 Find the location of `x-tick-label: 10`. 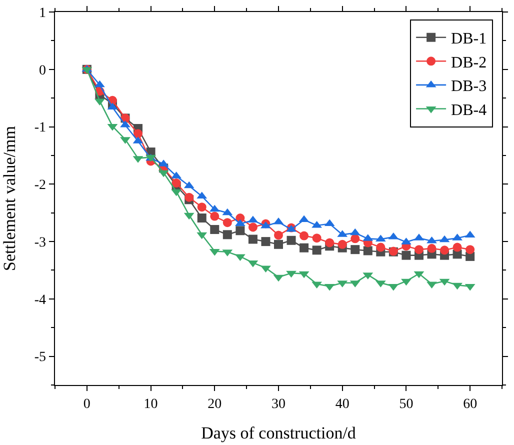

x-tick-label: 10 is located at coordinates (151, 404).